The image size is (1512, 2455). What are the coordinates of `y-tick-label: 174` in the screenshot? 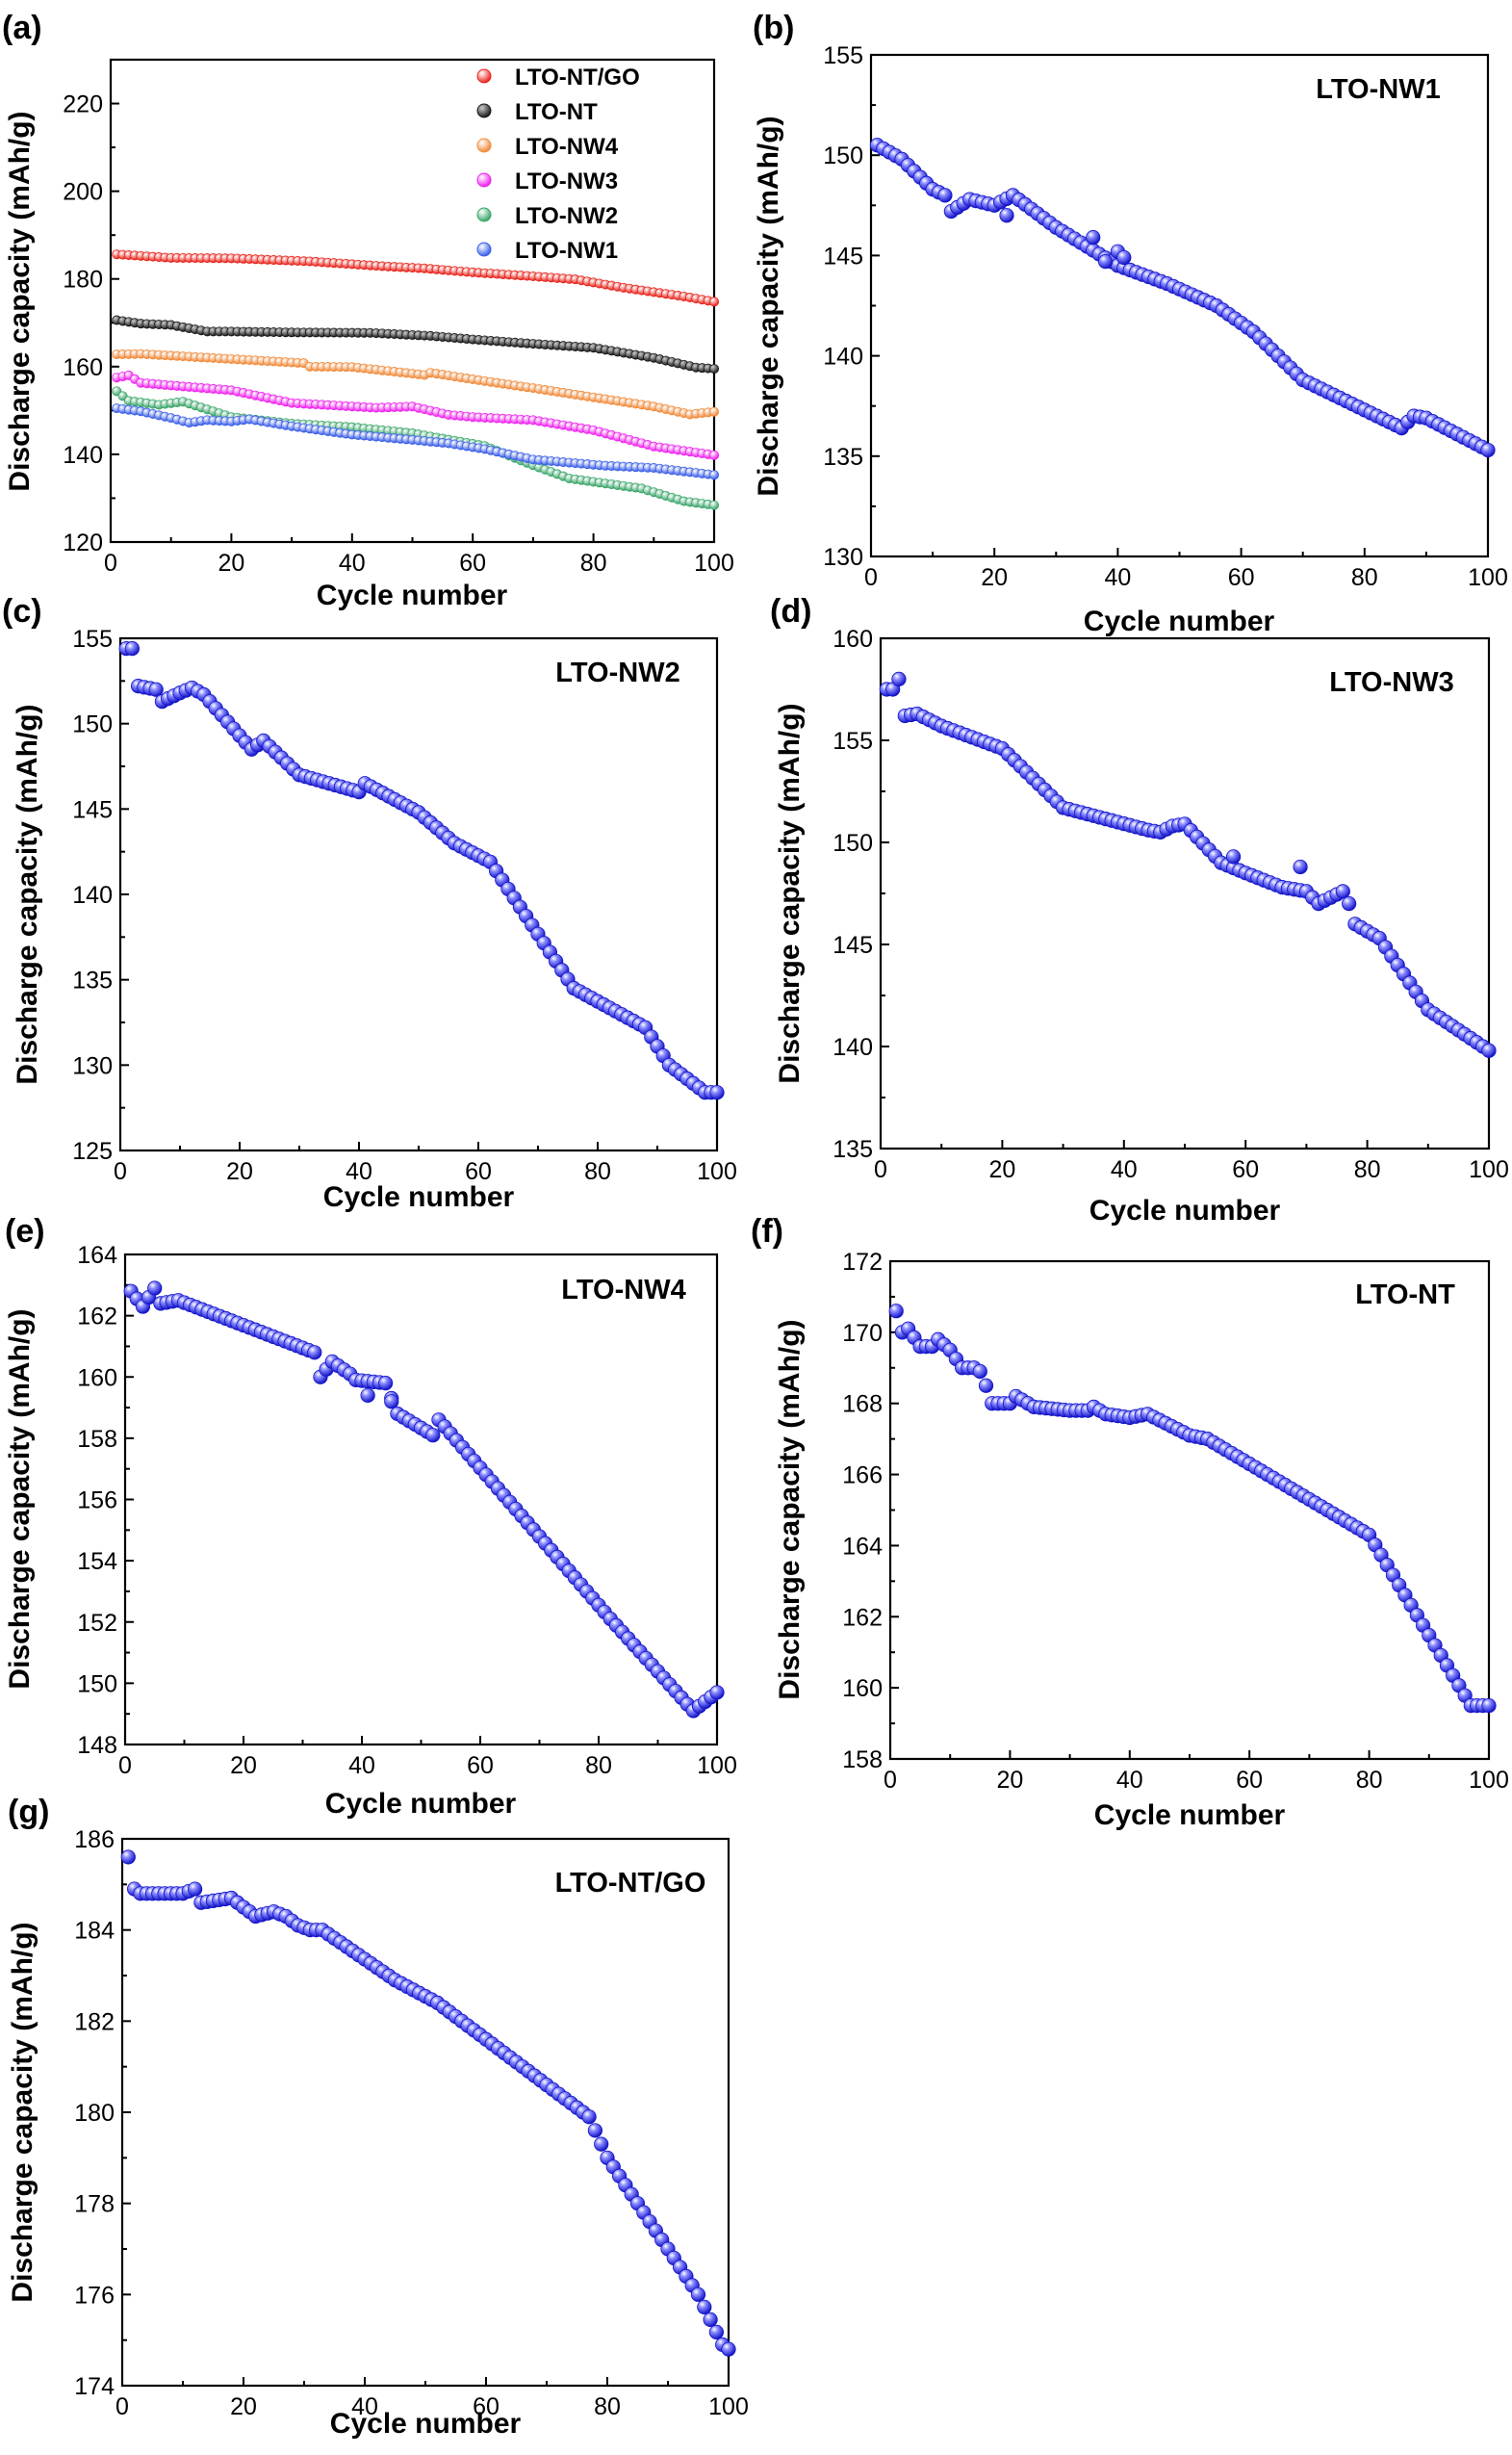 It's located at (94, 2386).